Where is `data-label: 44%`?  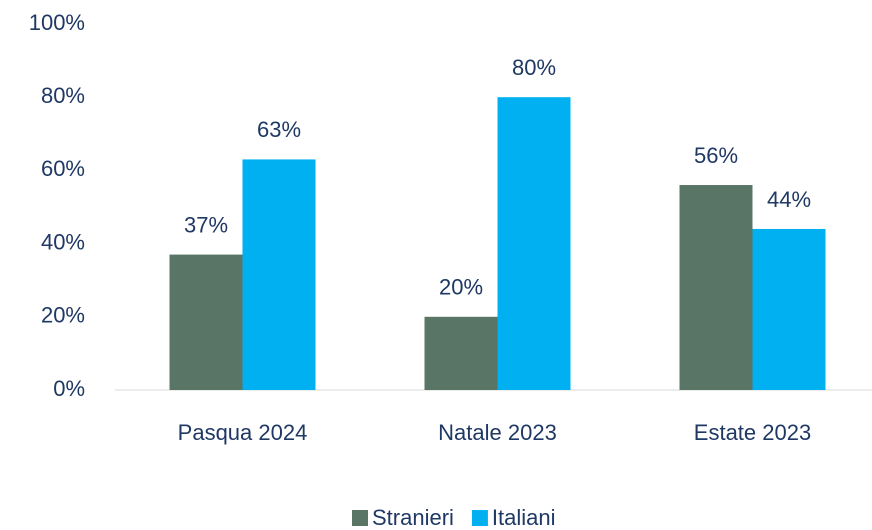 data-label: 44% is located at coordinates (789, 199).